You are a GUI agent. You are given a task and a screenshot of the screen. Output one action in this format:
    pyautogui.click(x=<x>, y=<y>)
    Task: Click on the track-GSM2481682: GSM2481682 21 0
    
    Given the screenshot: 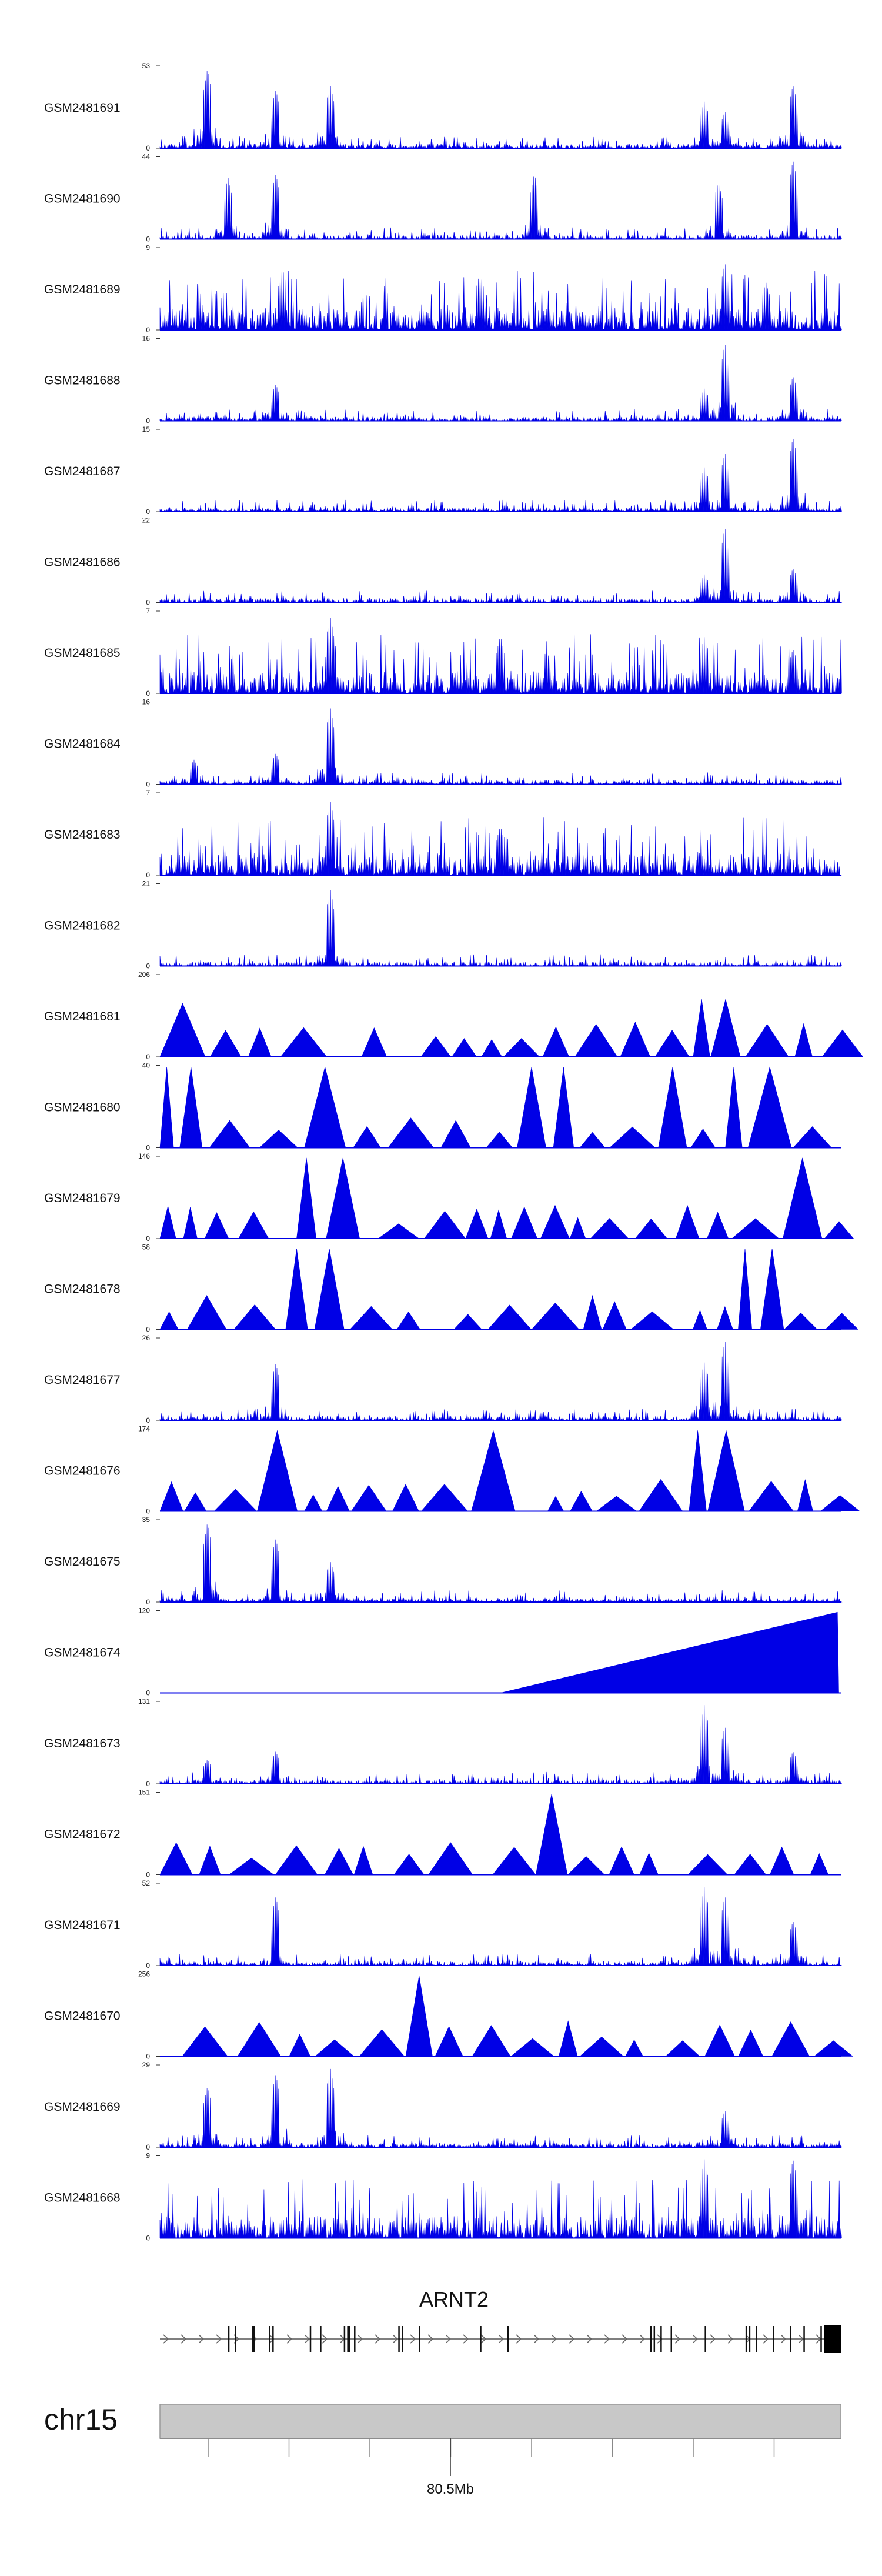 What is the action you would take?
    pyautogui.click(x=443, y=925)
    